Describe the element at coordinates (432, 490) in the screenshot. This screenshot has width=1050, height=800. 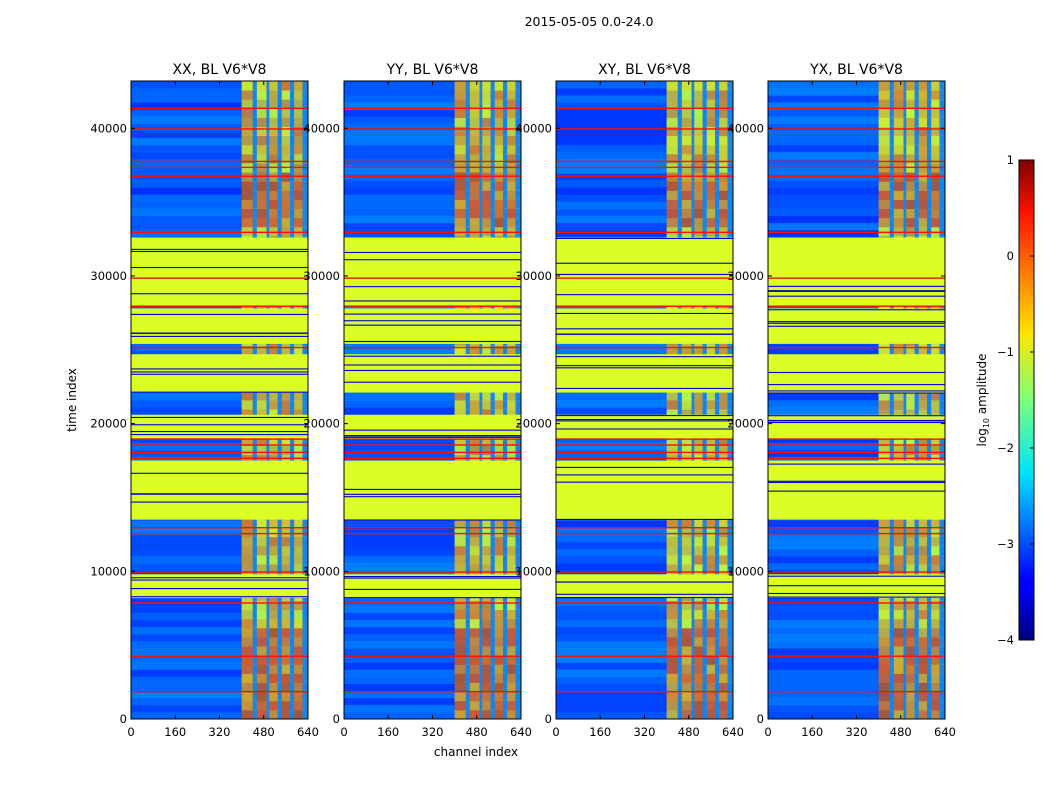
I see `flag-band` at that location.